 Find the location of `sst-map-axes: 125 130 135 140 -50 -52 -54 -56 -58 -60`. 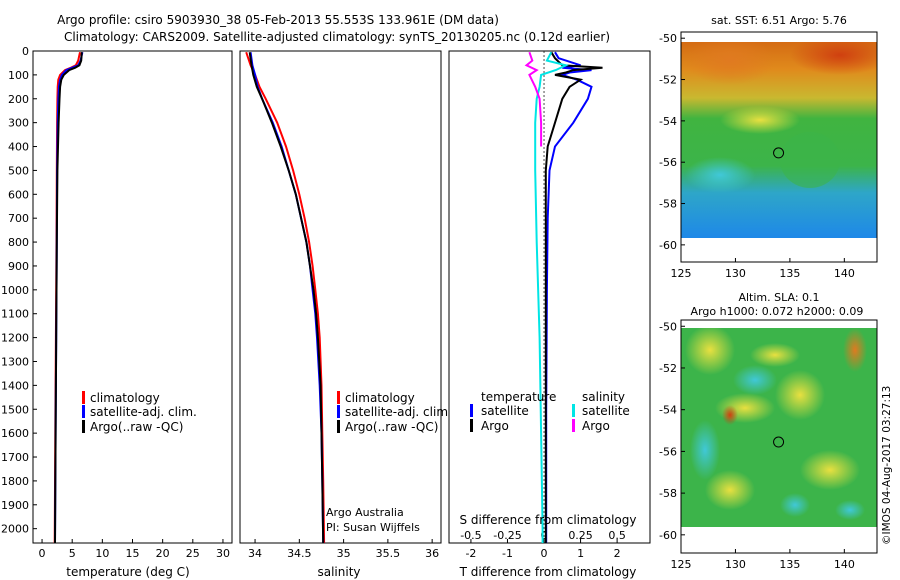

sst-map-axes: 125 130 135 140 -50 -52 -54 -56 -58 -60 is located at coordinates (757, 156).